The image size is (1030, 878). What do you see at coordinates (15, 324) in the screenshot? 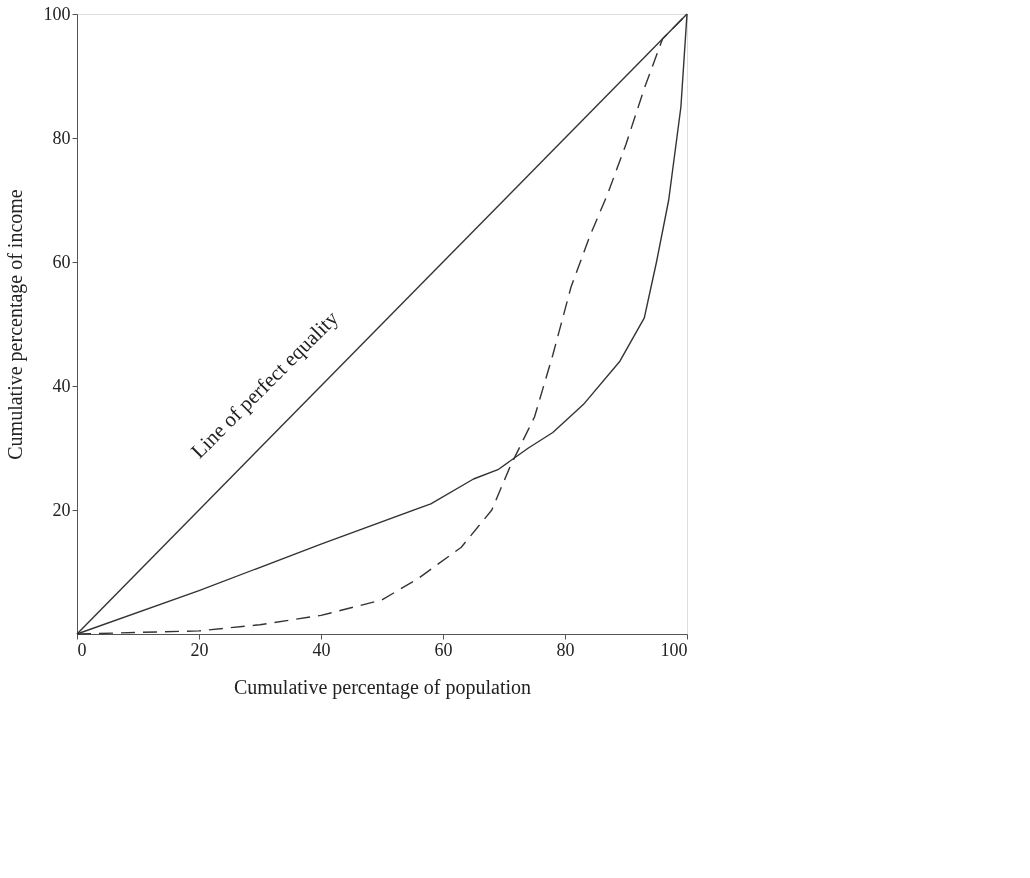
I see `y-axis-title: Cumulative percentage of income` at bounding box center [15, 324].